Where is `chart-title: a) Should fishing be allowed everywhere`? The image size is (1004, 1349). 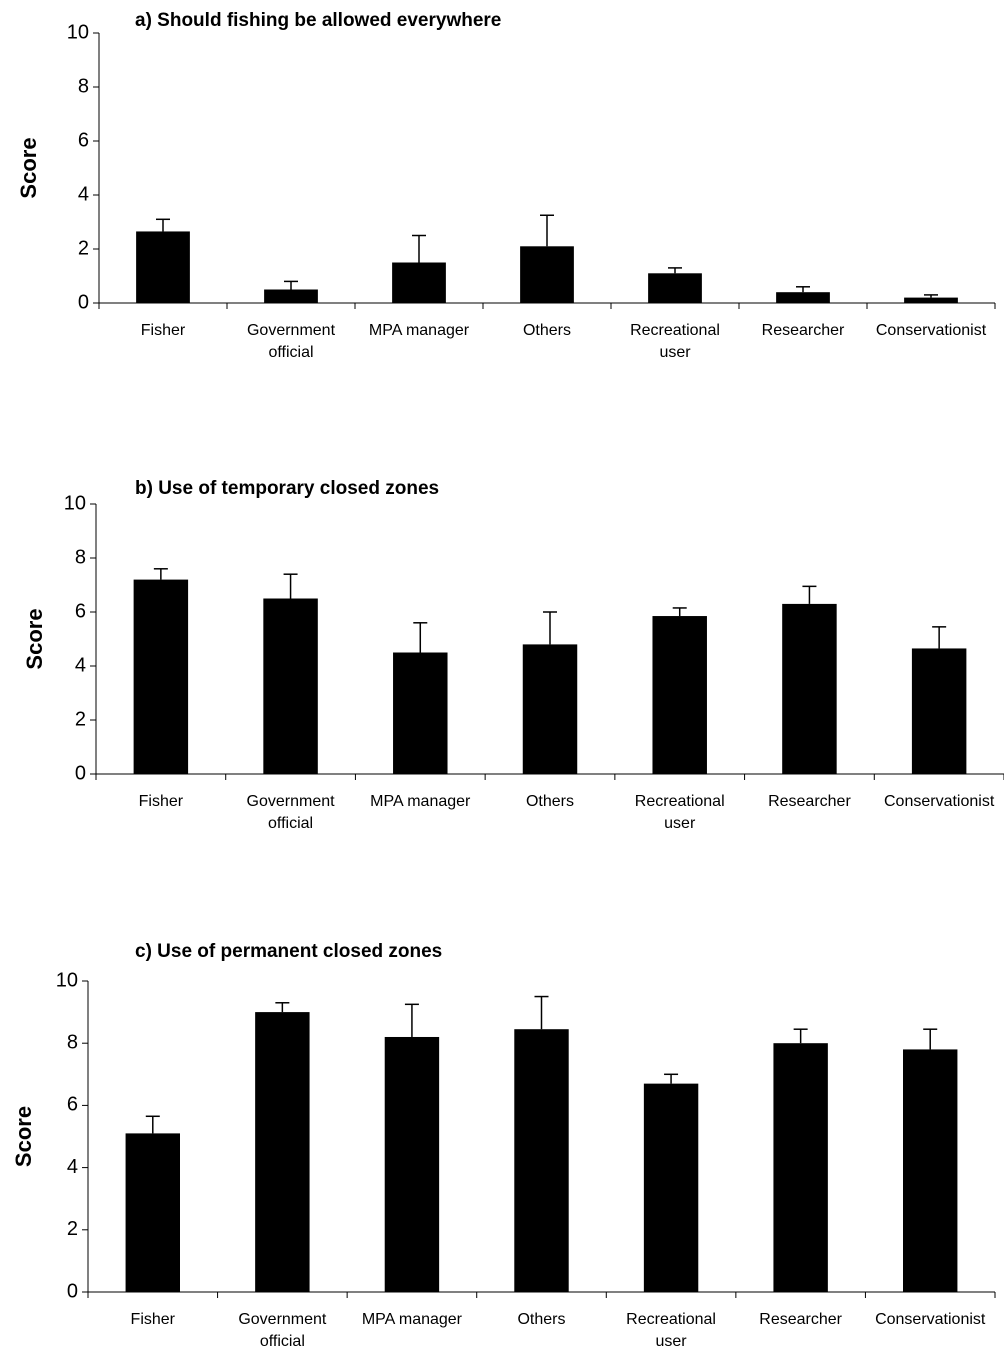
chart-title: a) Should fishing be allowed everywhere is located at coordinates (318, 20).